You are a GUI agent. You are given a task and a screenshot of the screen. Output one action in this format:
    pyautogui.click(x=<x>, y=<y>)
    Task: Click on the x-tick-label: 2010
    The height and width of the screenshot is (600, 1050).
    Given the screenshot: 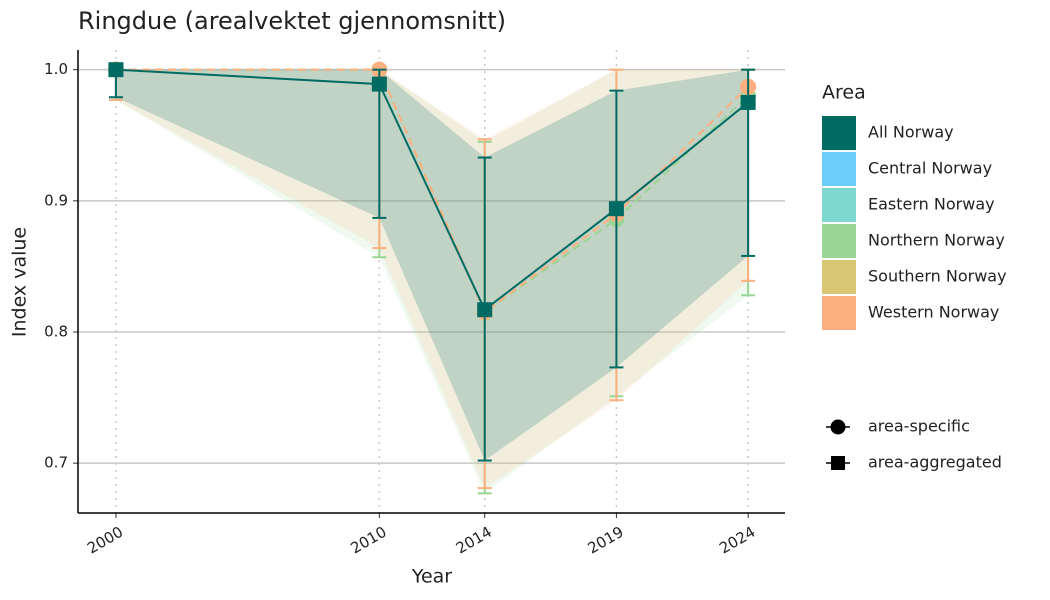 What is the action you would take?
    pyautogui.click(x=369, y=540)
    